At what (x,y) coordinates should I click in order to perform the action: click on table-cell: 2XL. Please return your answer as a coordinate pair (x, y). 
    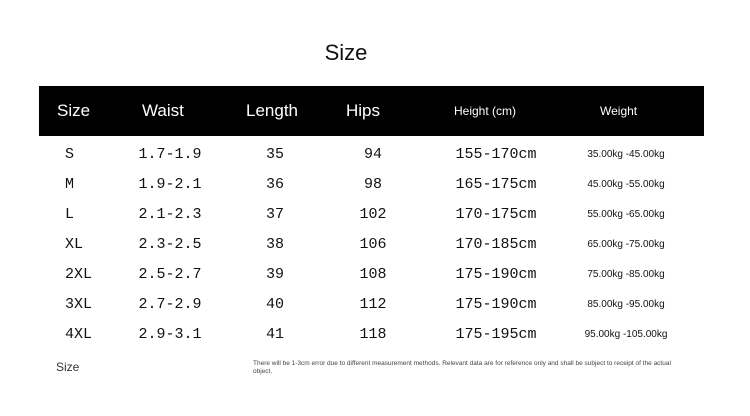
    Looking at the image, I should click on (79, 274).